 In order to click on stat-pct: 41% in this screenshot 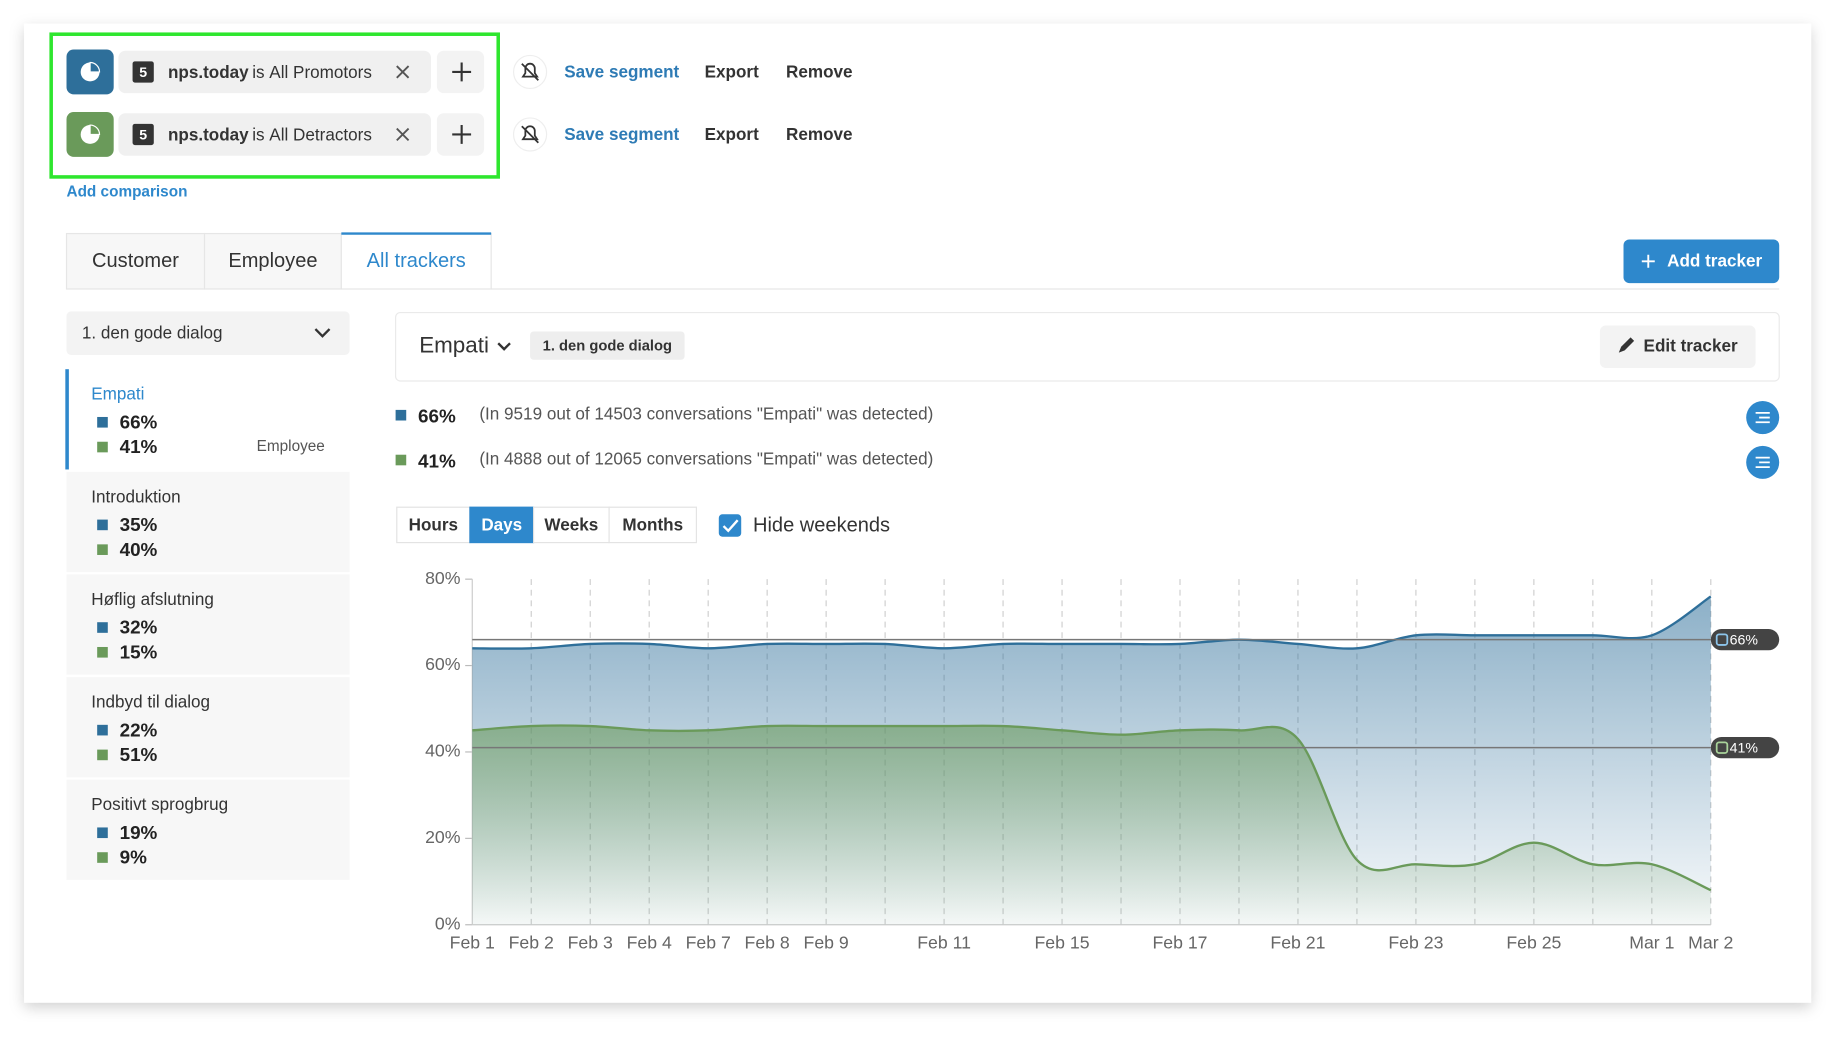, I will do `click(437, 460)`.